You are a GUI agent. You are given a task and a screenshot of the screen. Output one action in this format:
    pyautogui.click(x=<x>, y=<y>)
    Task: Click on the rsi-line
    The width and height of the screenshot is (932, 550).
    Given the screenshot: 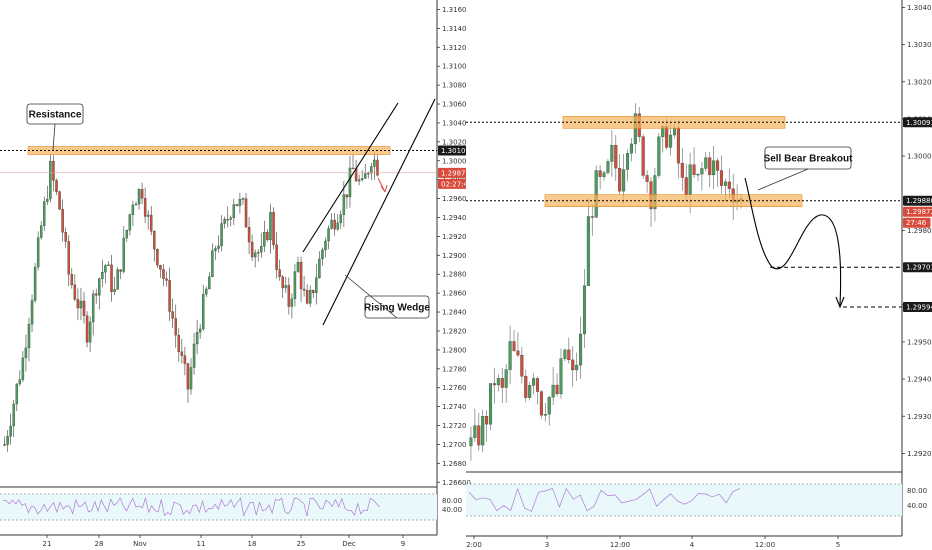 What is the action you would take?
    pyautogui.click(x=604, y=499)
    